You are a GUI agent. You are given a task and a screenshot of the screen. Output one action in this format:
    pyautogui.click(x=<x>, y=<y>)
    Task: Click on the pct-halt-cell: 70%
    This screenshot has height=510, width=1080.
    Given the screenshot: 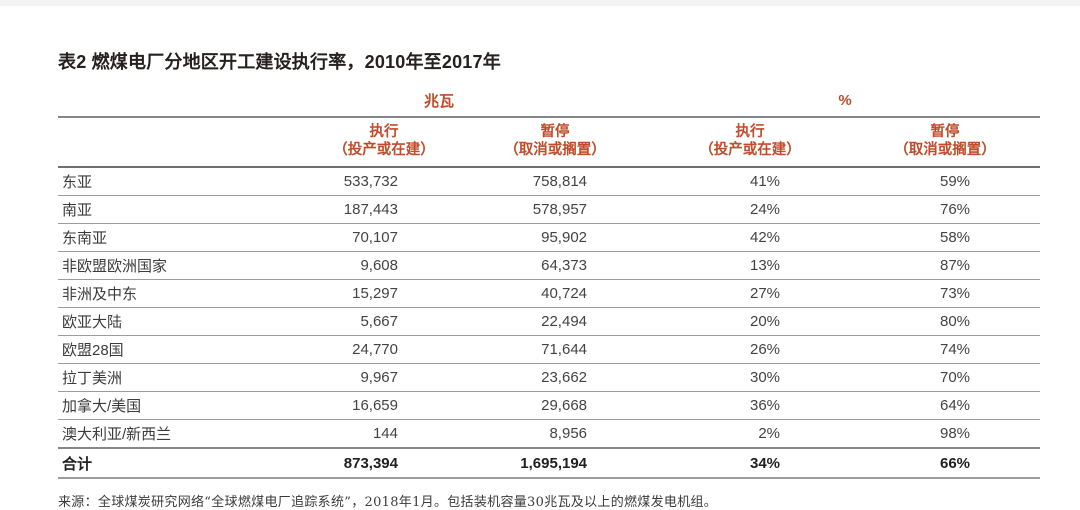 What is the action you would take?
    pyautogui.click(x=955, y=378)
    